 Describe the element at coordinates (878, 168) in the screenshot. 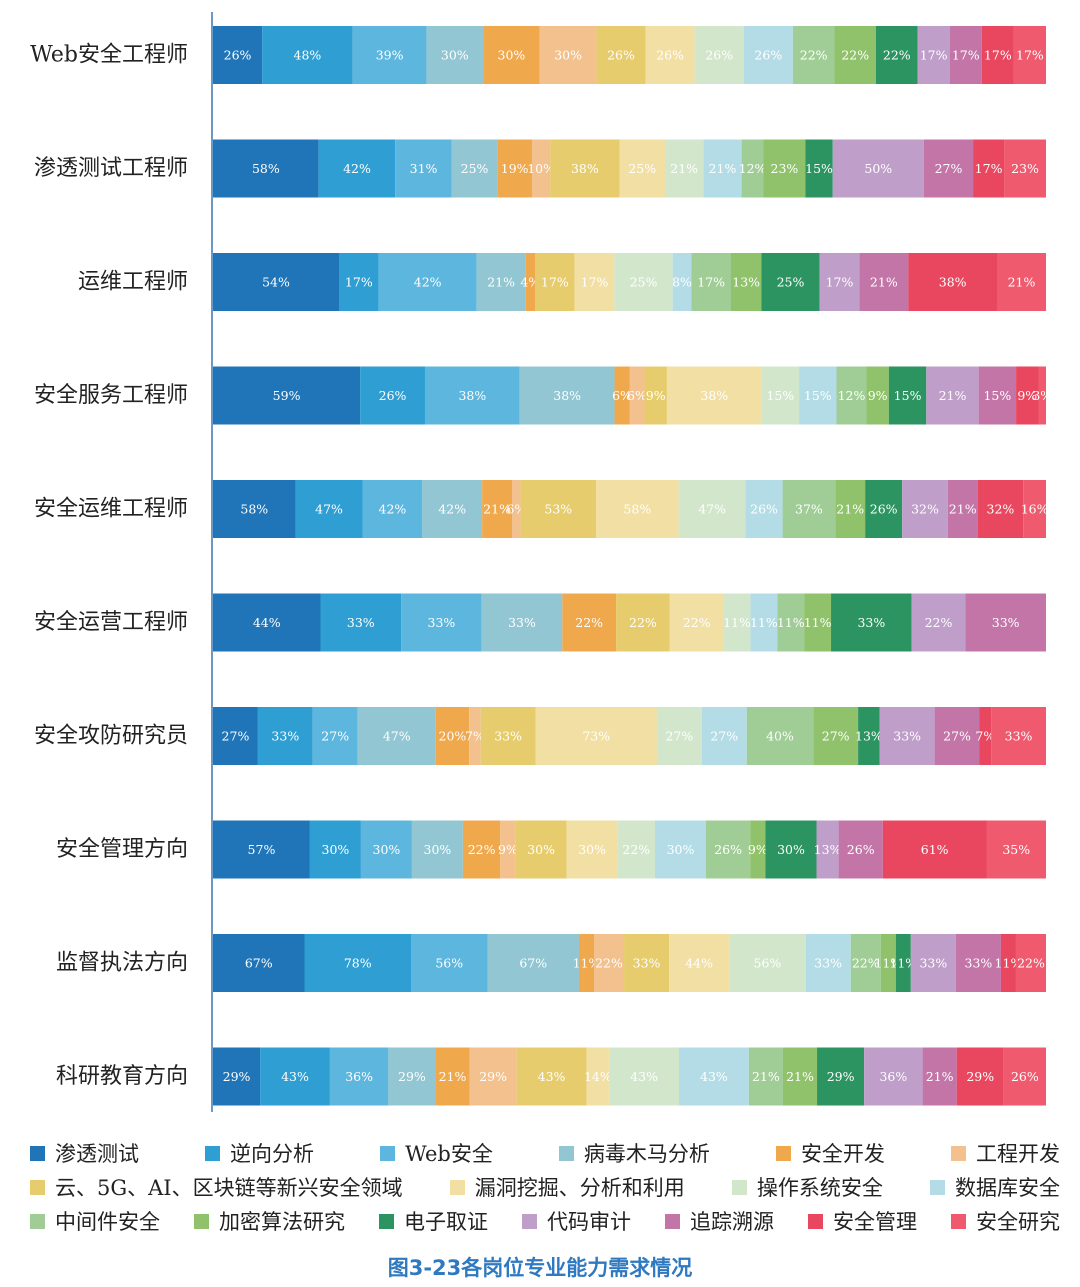

I see `data-label: 50%` at that location.